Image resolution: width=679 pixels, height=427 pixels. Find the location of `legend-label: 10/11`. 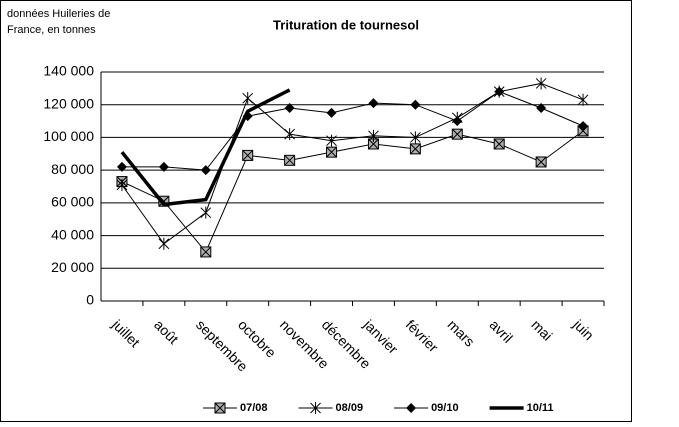

legend-label: 10/11 is located at coordinates (540, 408).